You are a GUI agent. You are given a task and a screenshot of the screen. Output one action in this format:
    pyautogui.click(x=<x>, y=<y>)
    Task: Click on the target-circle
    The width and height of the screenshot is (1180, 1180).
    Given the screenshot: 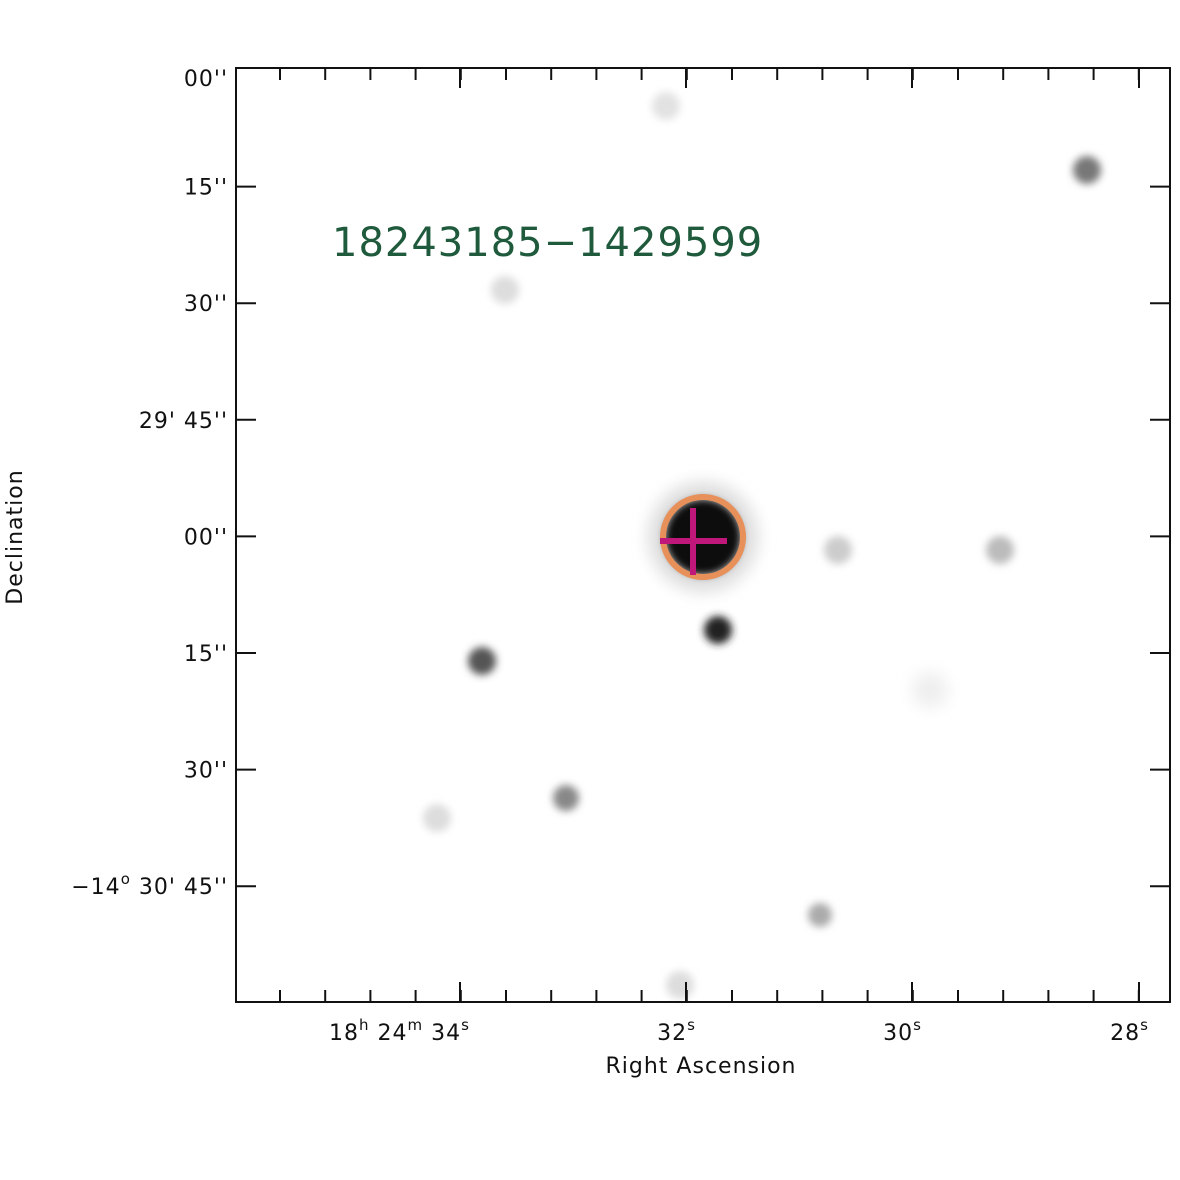 What is the action you would take?
    pyautogui.click(x=703, y=537)
    